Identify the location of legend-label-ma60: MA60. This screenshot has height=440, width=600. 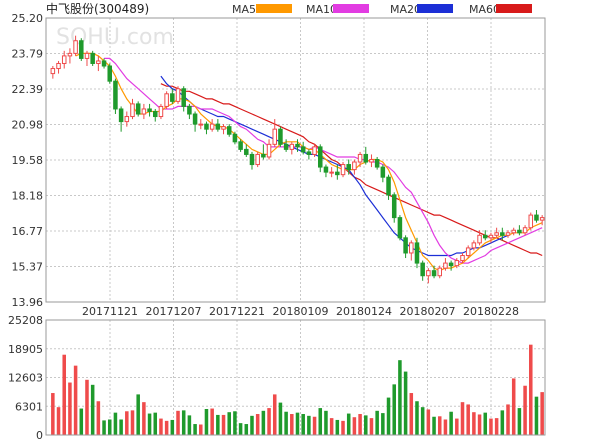
(484, 9).